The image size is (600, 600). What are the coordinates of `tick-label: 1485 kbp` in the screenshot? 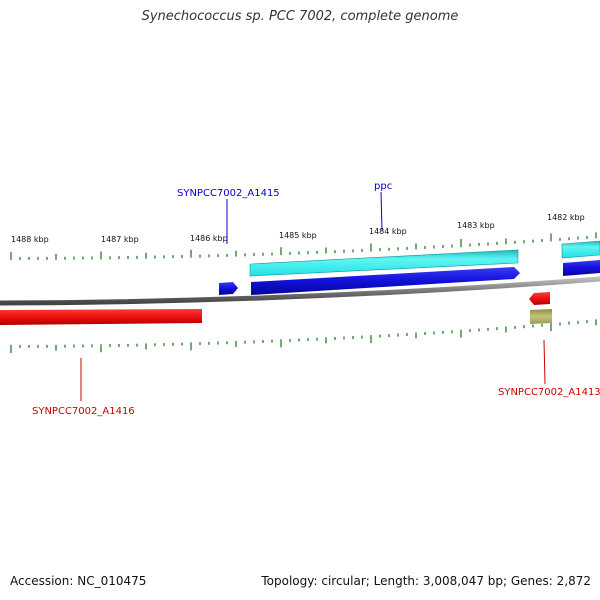 It's located at (298, 235).